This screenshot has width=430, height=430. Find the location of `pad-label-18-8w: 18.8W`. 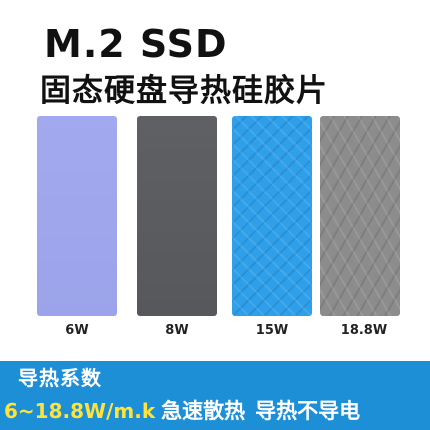

pad-label-18-8w: 18.8W is located at coordinates (364, 330).